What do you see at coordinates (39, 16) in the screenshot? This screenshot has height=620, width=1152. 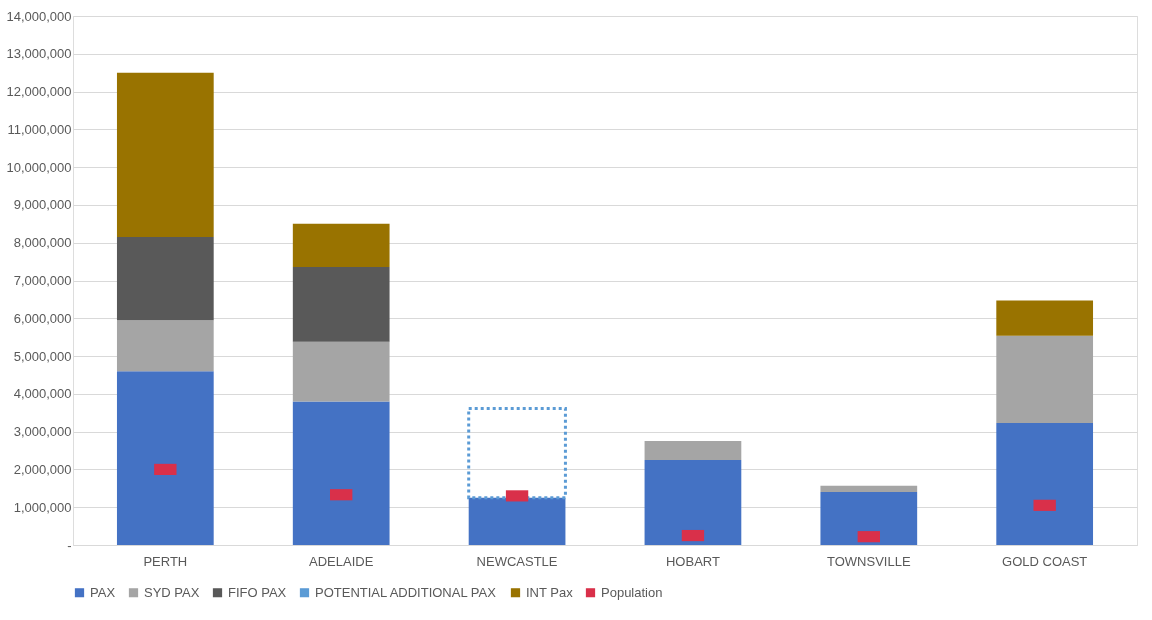 I see `y-tick-label: 14,000,000` at bounding box center [39, 16].